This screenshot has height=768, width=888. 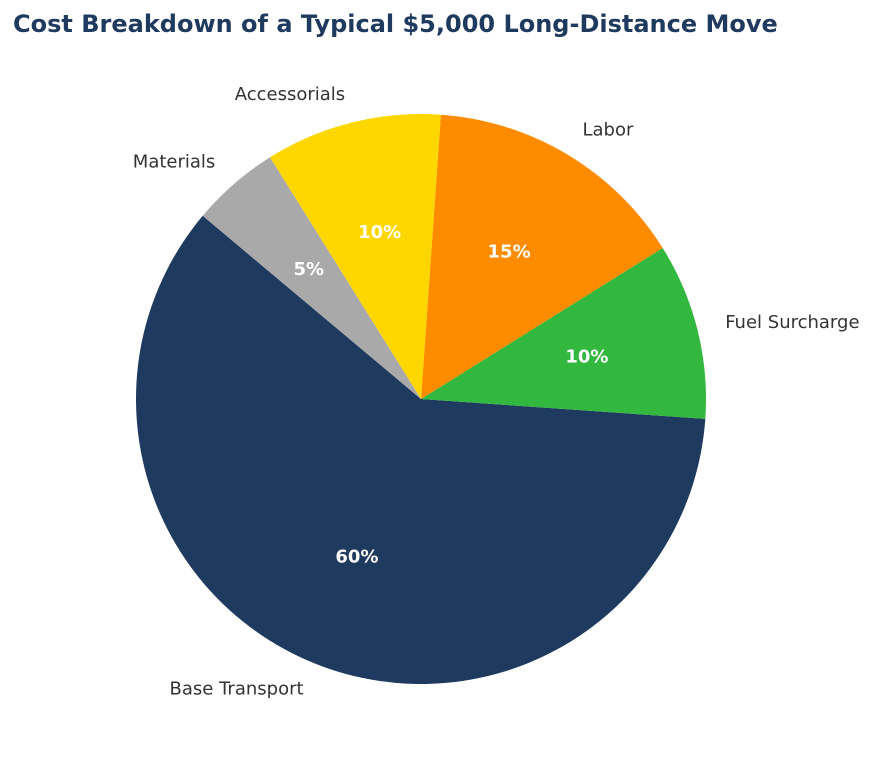 What do you see at coordinates (792, 322) in the screenshot?
I see `slice-label: Fuel Surcharge` at bounding box center [792, 322].